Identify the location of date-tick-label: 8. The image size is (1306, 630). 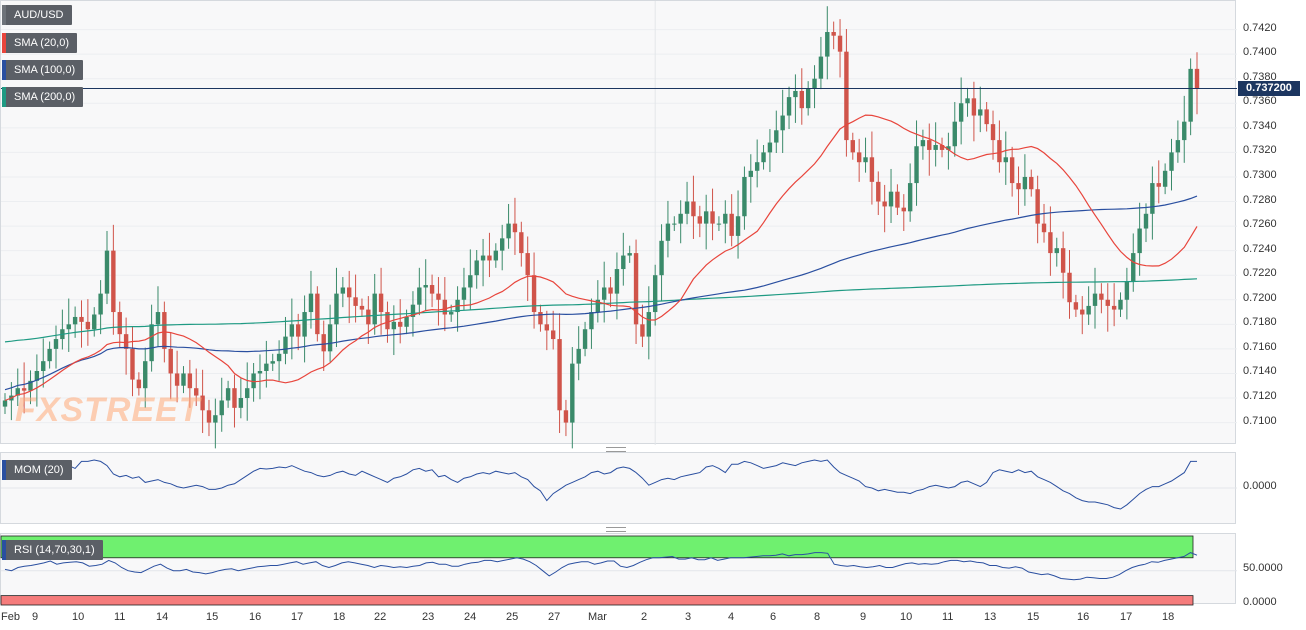
(817, 617).